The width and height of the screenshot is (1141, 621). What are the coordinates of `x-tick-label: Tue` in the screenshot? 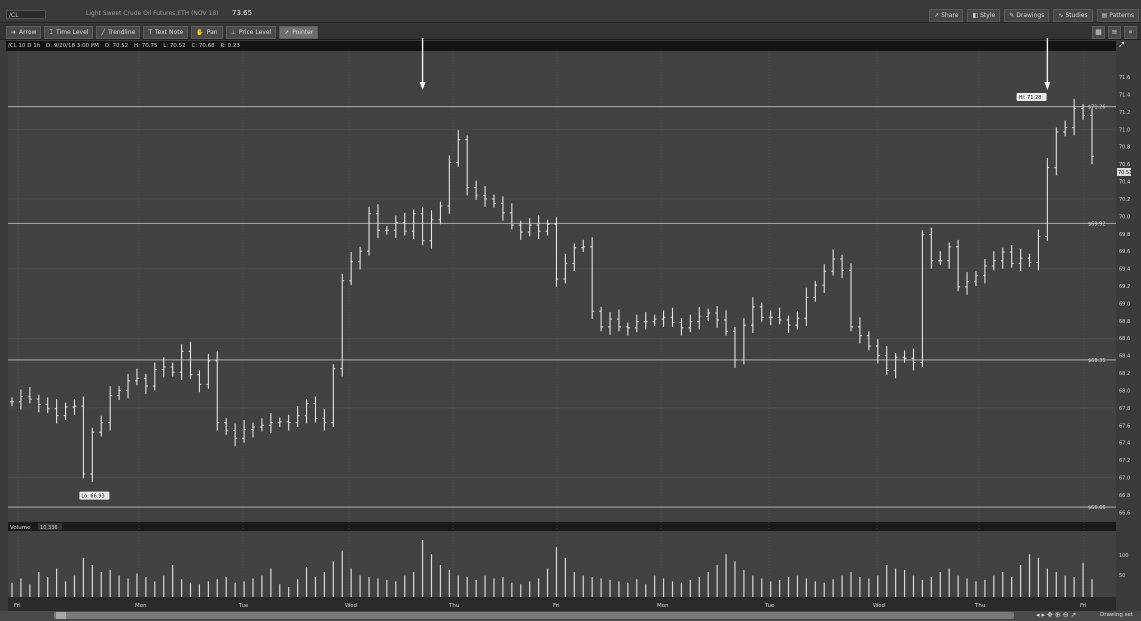 It's located at (769, 606).